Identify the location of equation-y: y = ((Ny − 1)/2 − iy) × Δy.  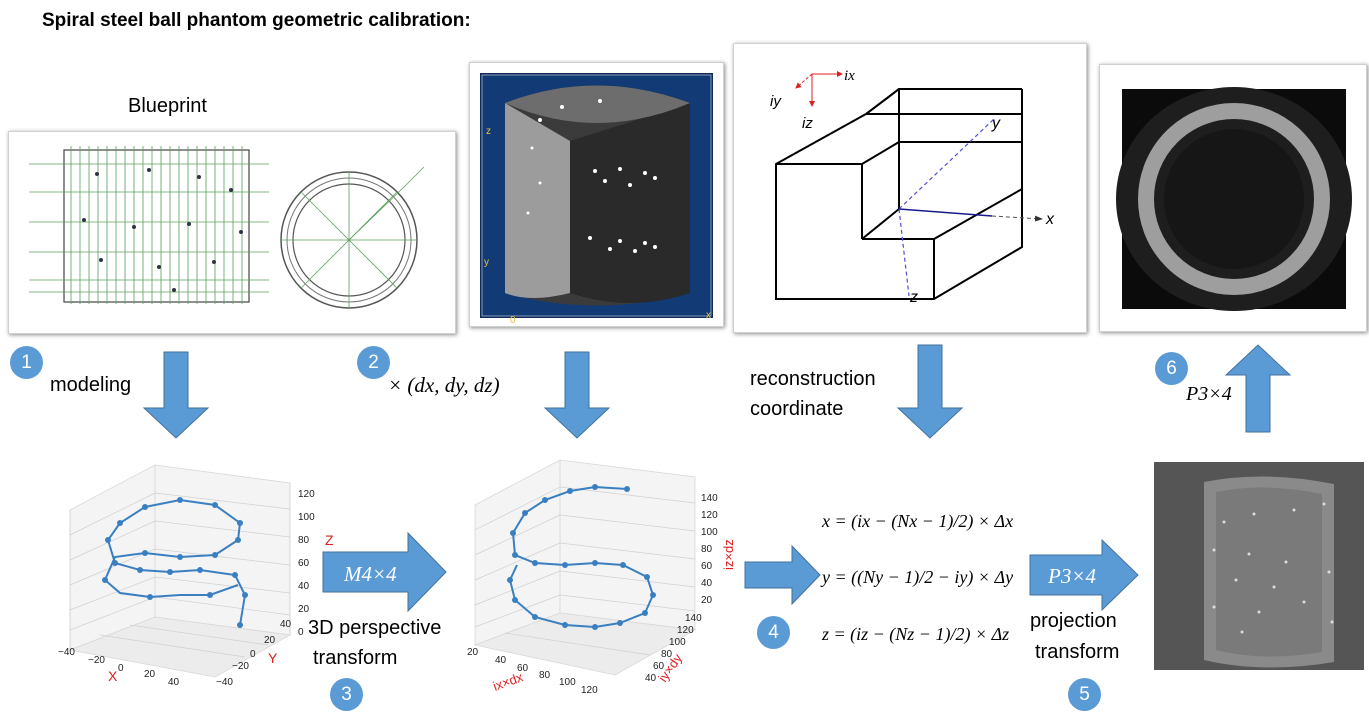
(918, 577).